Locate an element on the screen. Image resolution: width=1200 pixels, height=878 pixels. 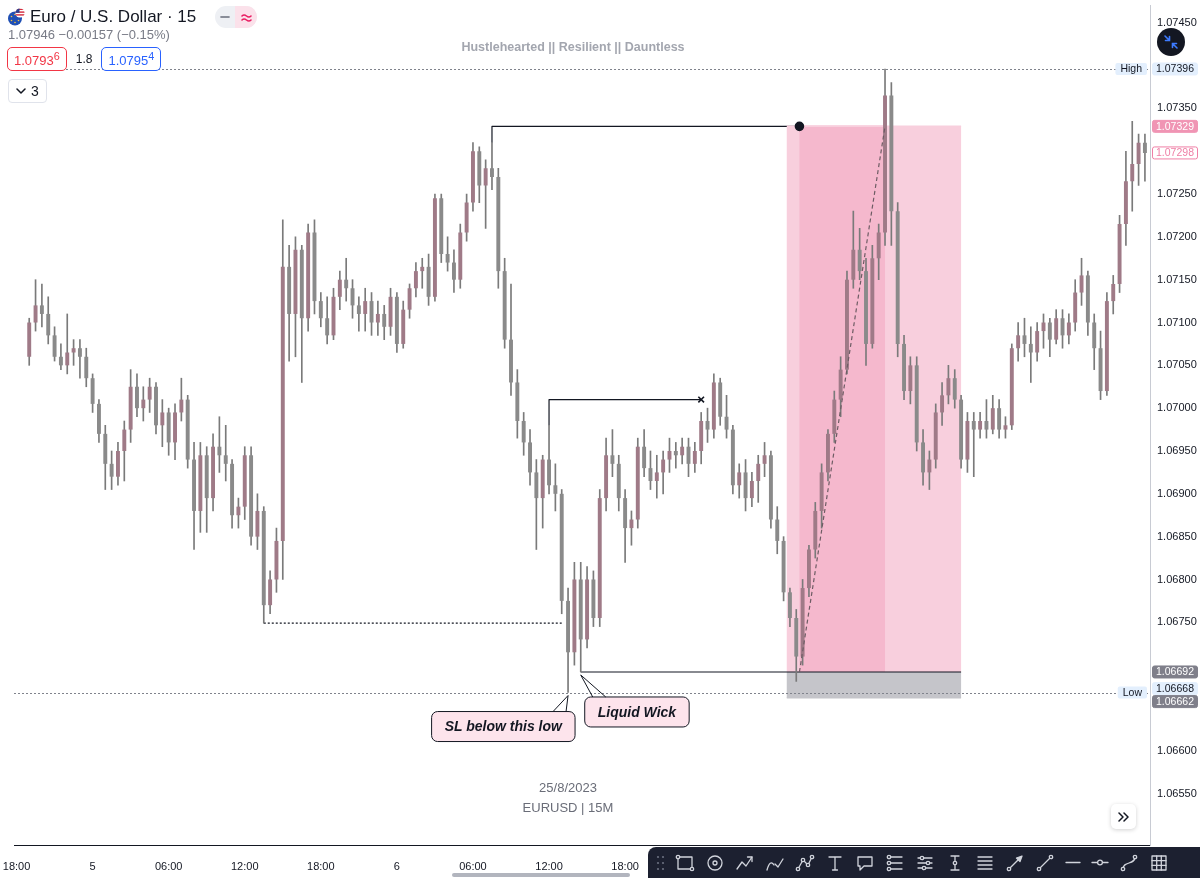
y-tick-label: 1.06750 is located at coordinates (1177, 621).